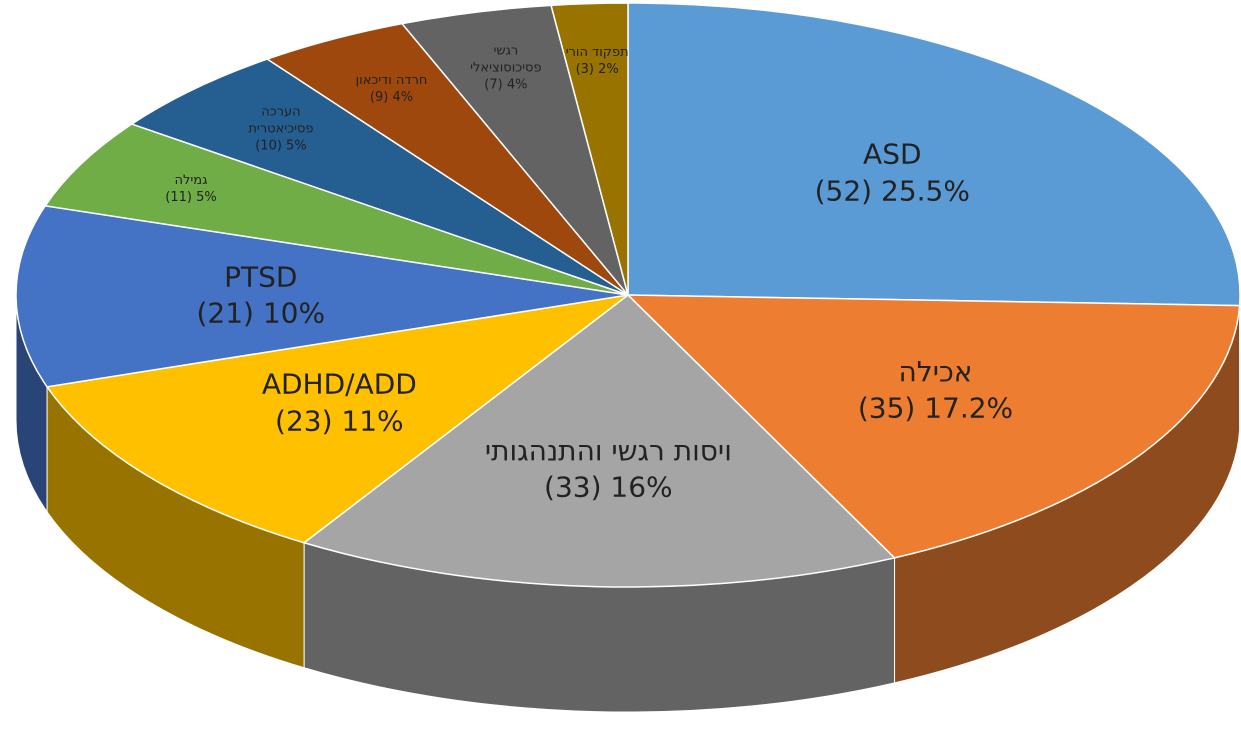  I want to click on slice-label: הערכה פסיכיאטרית (10) 5%, so click(281, 130).